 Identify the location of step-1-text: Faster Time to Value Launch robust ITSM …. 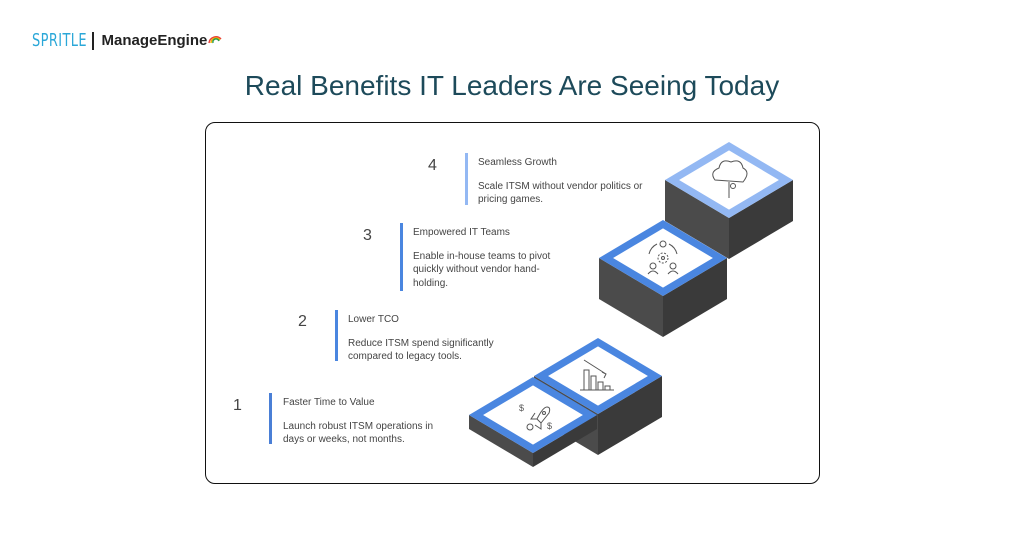
(373, 421).